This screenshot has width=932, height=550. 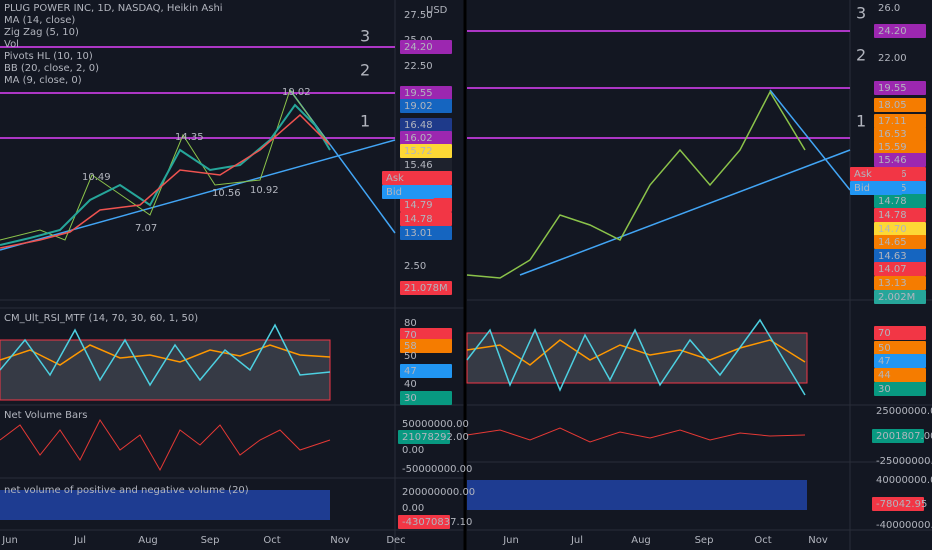 I want to click on nvb-axis: 50000000.00, so click(x=435, y=424).